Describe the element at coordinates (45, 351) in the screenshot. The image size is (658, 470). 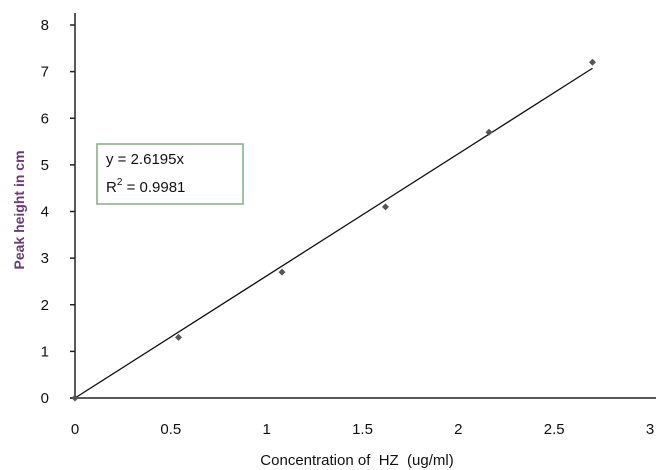
I see `y-tick-label: 1` at that location.